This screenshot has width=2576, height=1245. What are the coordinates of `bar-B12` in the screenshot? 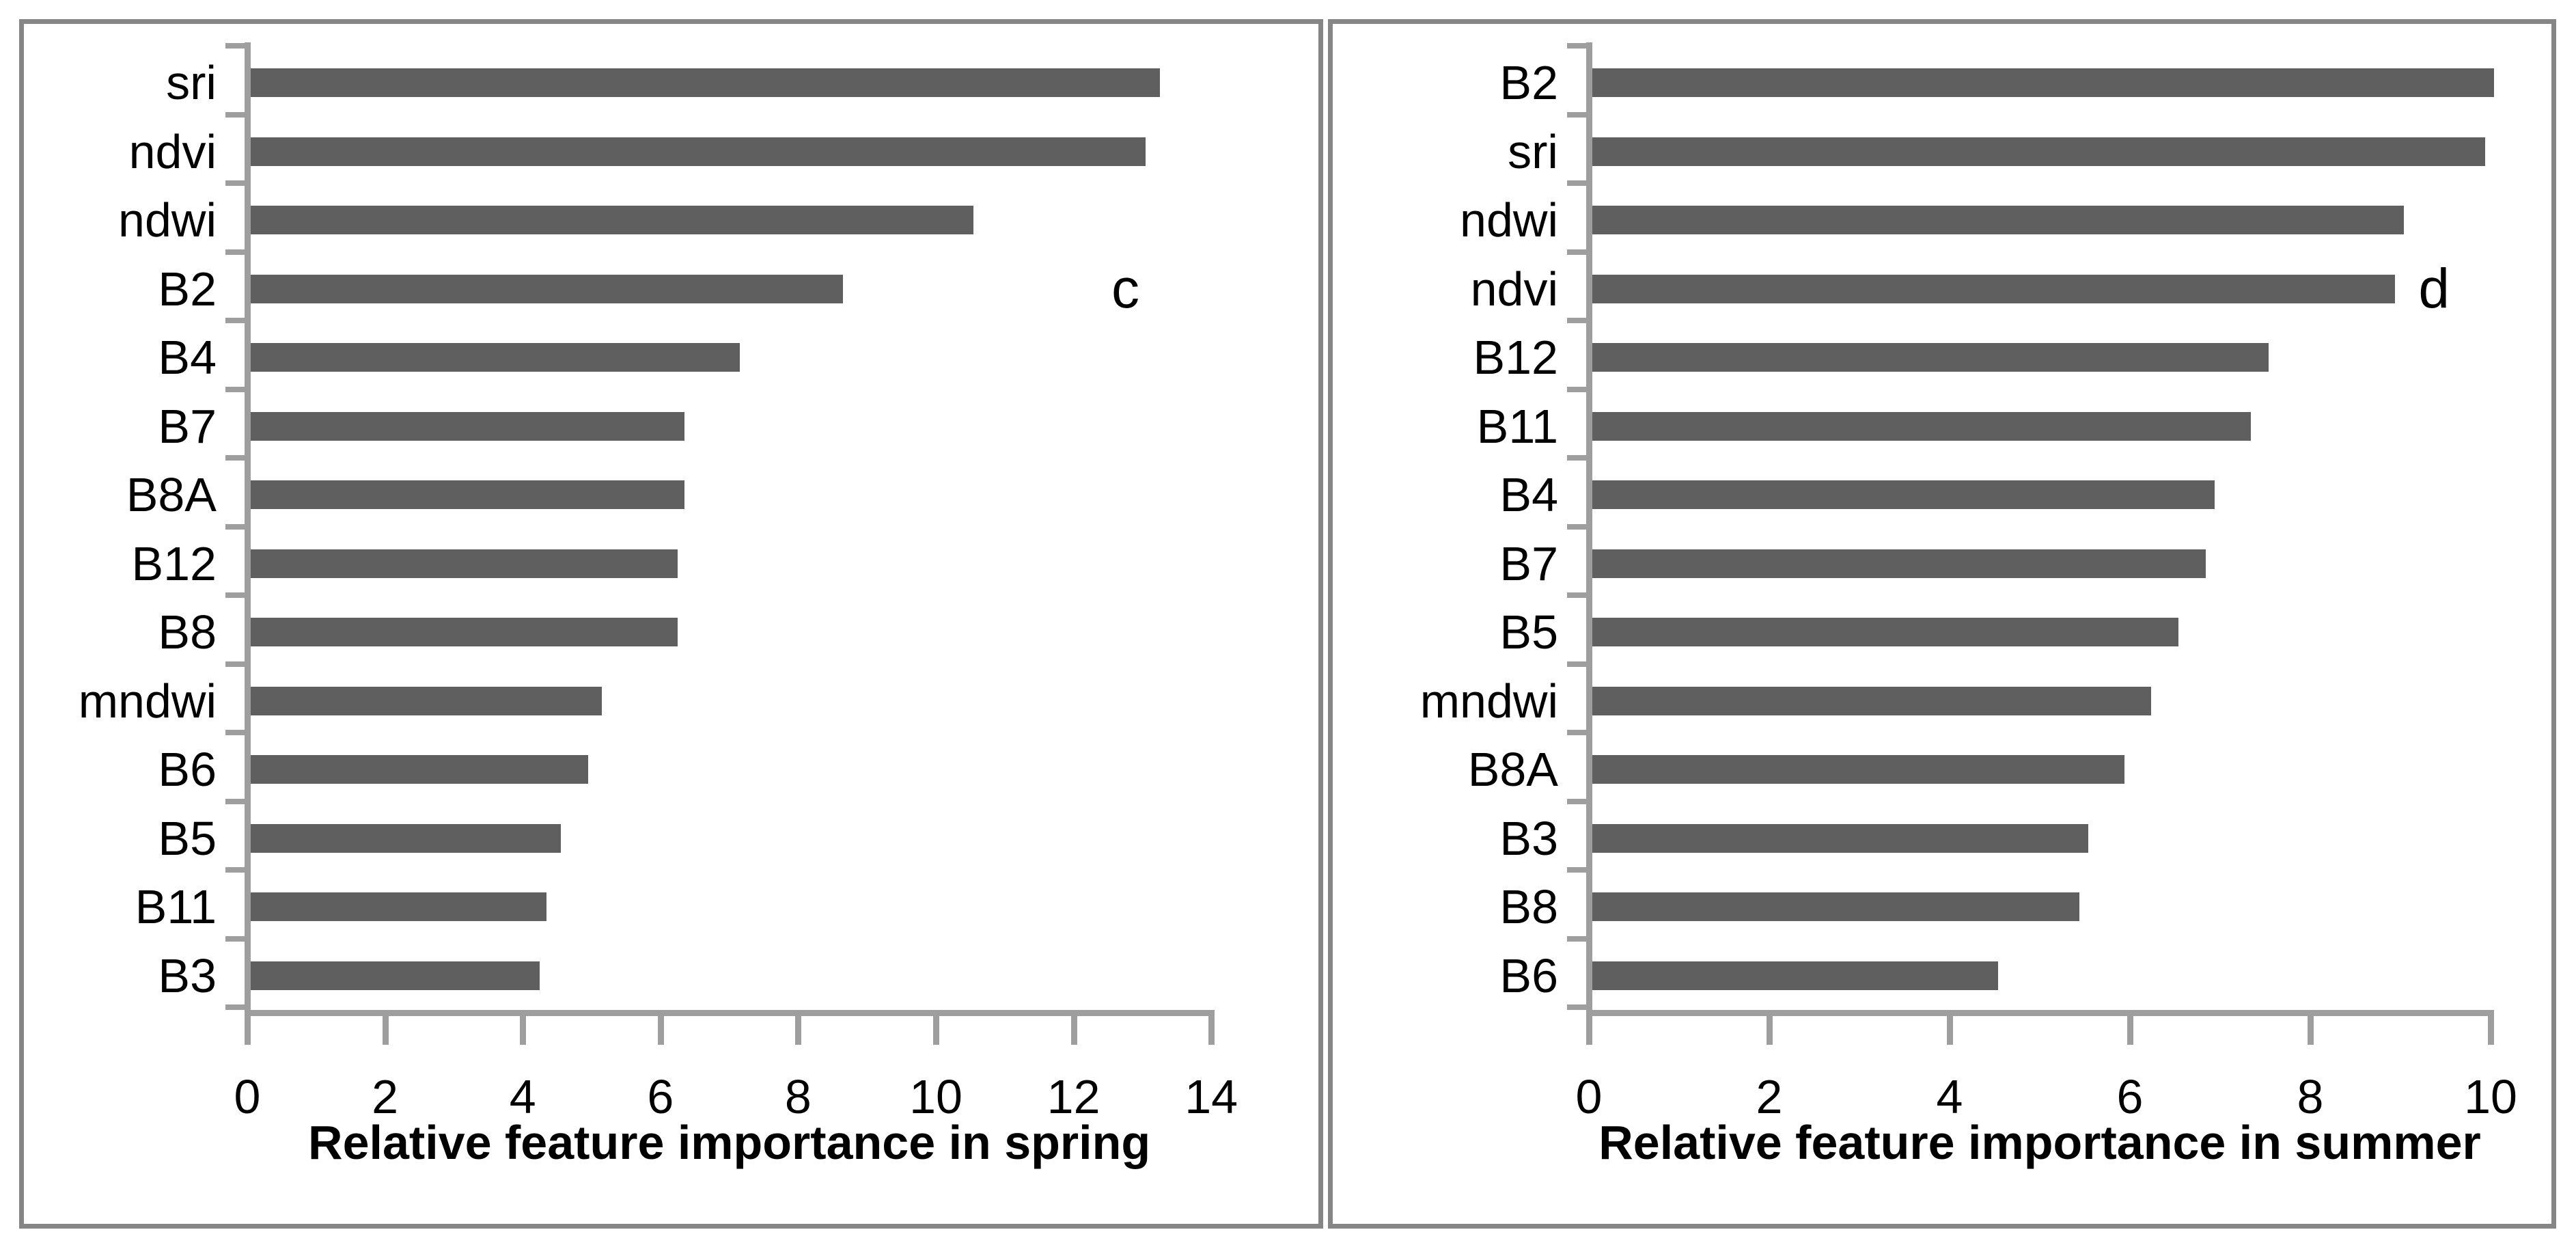 It's located at (465, 563).